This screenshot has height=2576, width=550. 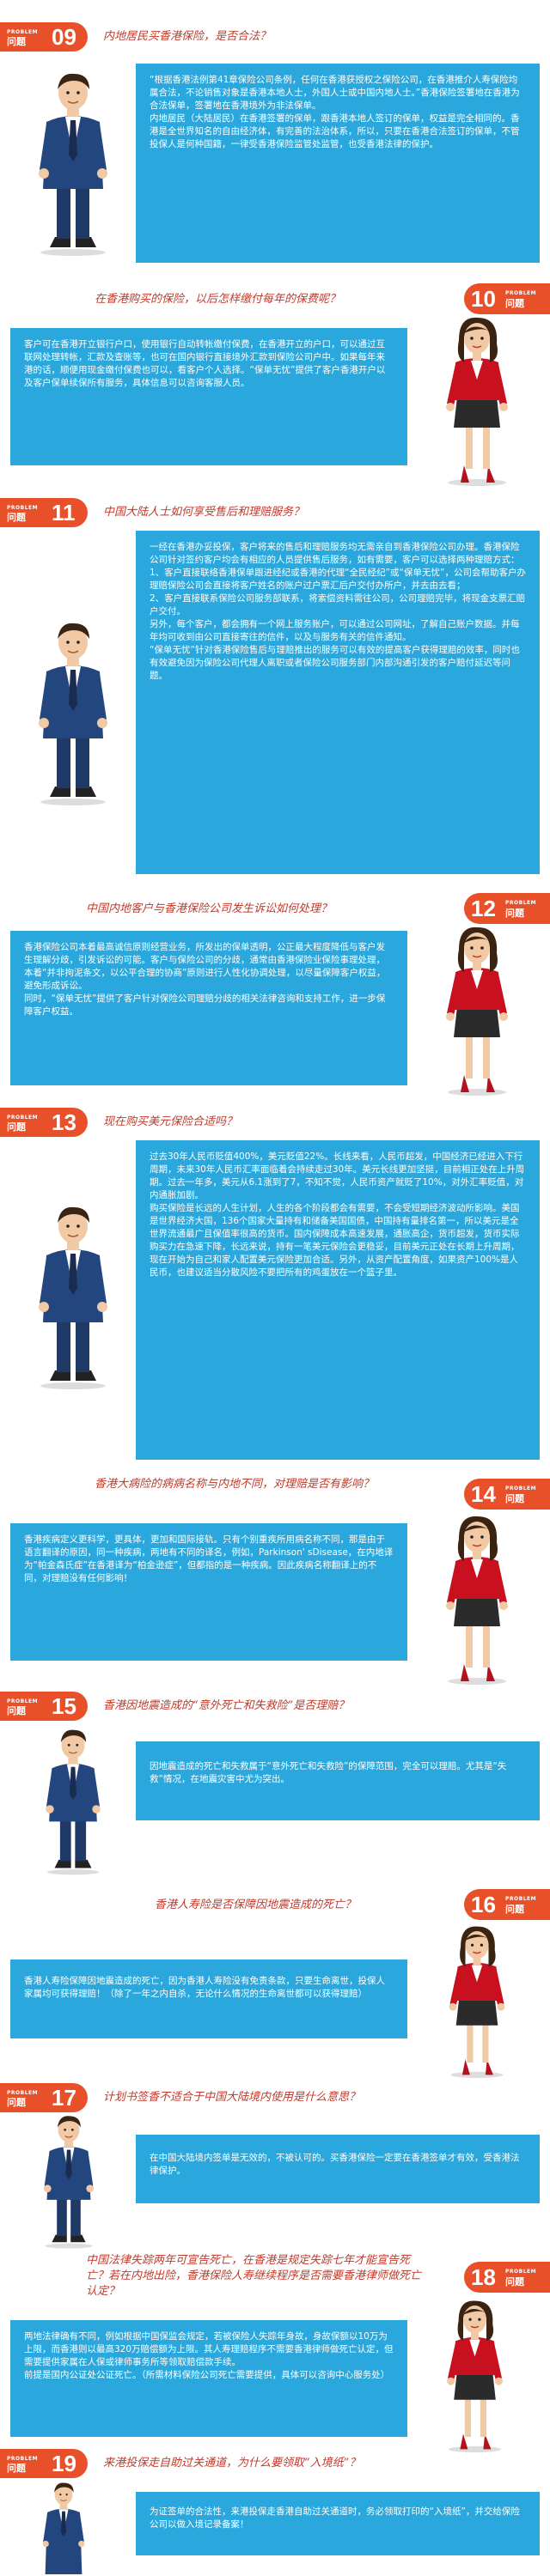 I want to click on badge-number: 15, so click(x=64, y=1706).